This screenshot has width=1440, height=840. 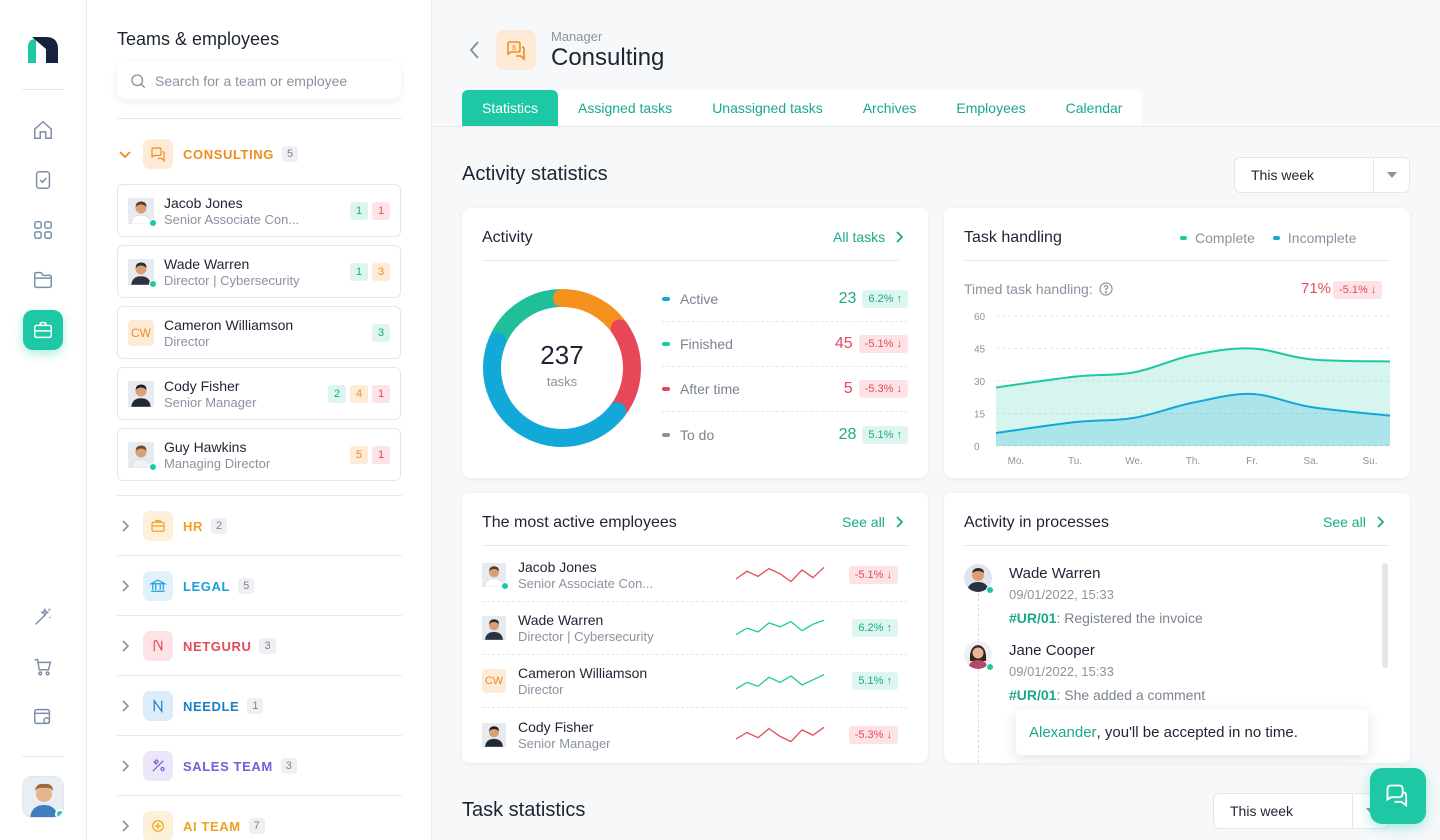 I want to click on y-tick-label: 15, so click(x=980, y=415).